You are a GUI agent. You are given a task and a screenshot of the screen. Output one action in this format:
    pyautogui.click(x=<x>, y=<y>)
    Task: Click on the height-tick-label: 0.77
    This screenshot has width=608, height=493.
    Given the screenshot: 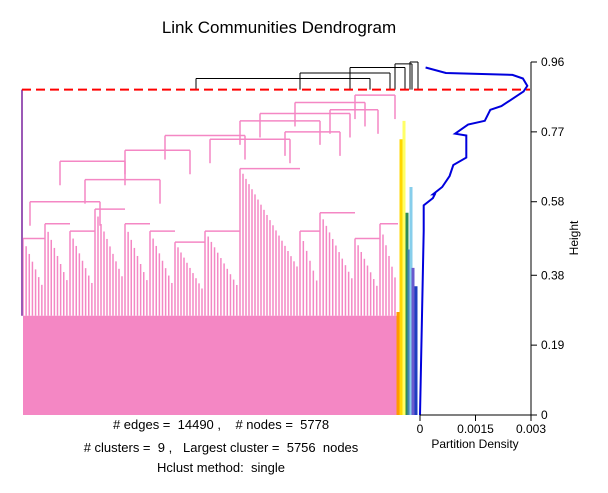 What is the action you would take?
    pyautogui.click(x=553, y=132)
    